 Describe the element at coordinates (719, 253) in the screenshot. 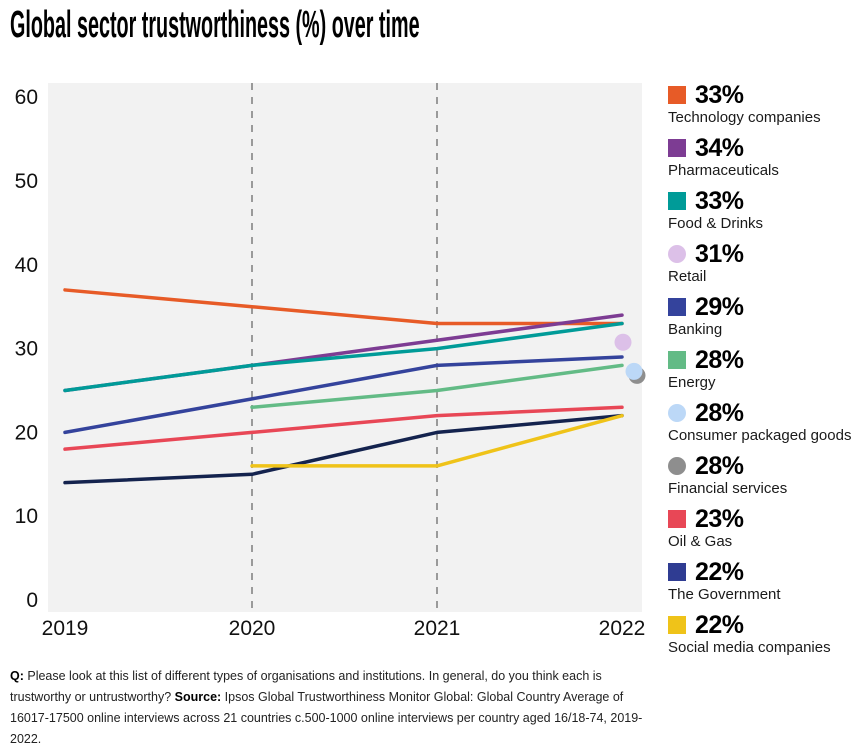

I see `legend-value-retail: 31%` at that location.